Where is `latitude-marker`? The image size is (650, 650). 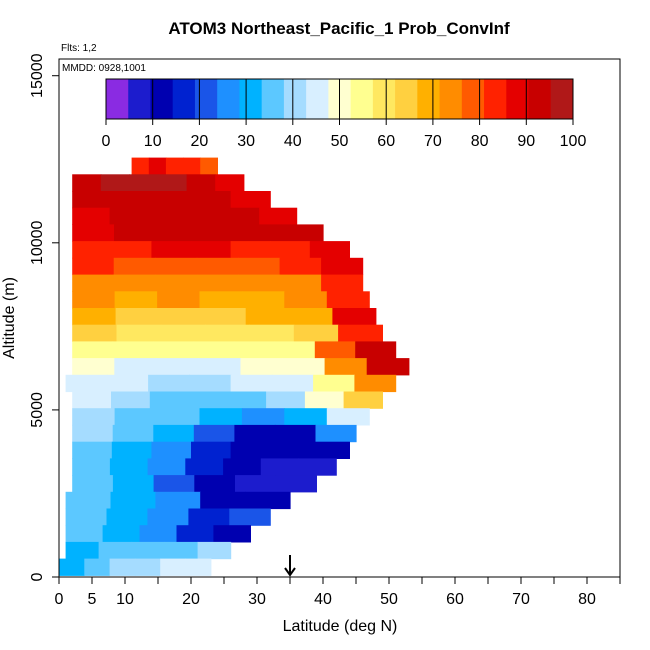 latitude-marker is located at coordinates (290, 566).